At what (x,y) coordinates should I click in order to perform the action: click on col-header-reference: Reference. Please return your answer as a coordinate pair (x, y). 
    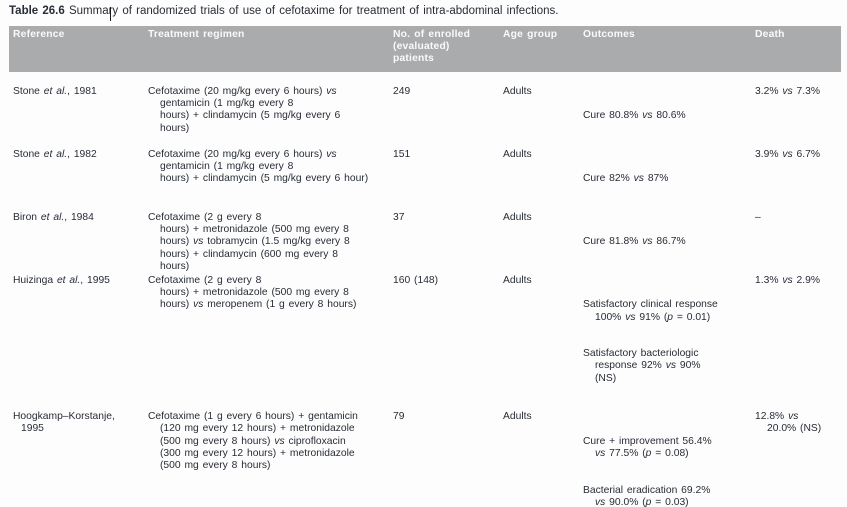
    Looking at the image, I should click on (39, 34).